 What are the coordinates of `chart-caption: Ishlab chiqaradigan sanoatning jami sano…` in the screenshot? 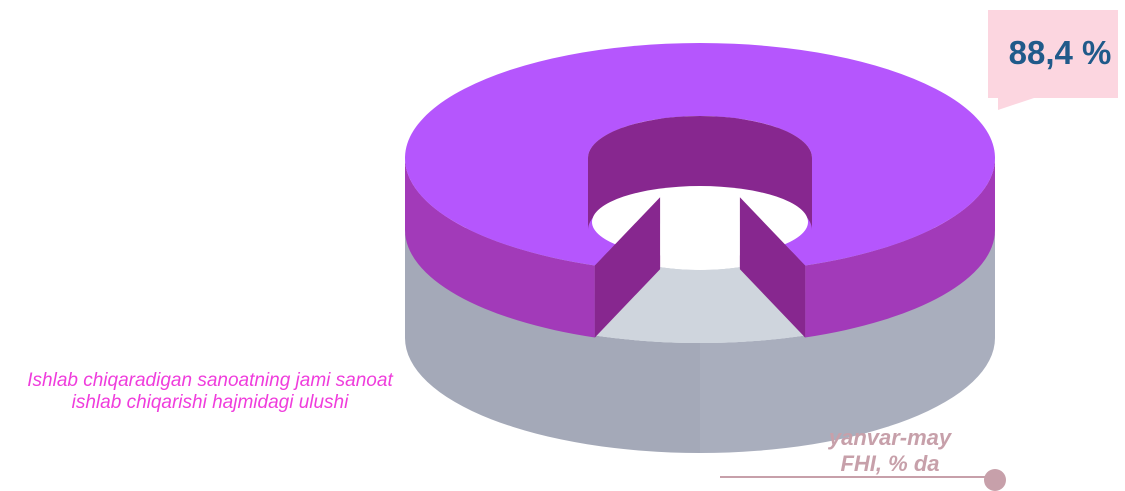 It's located at (210, 391).